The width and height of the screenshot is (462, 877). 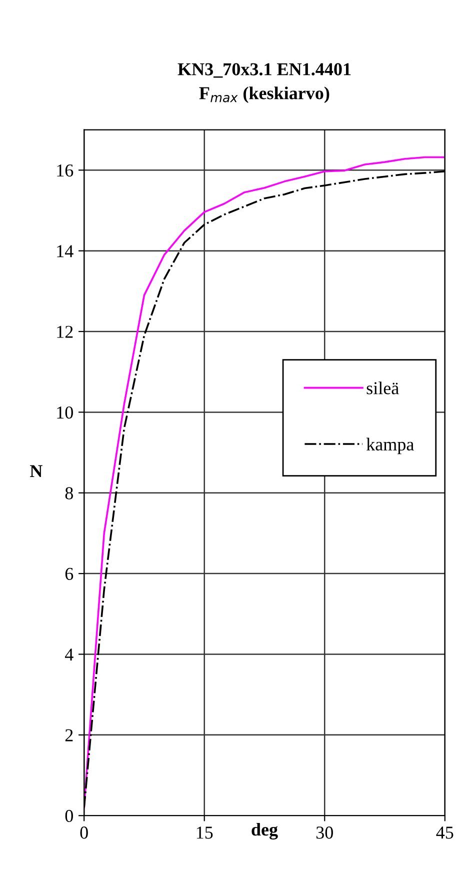 I want to click on y-tick-label: 12, so click(x=65, y=332).